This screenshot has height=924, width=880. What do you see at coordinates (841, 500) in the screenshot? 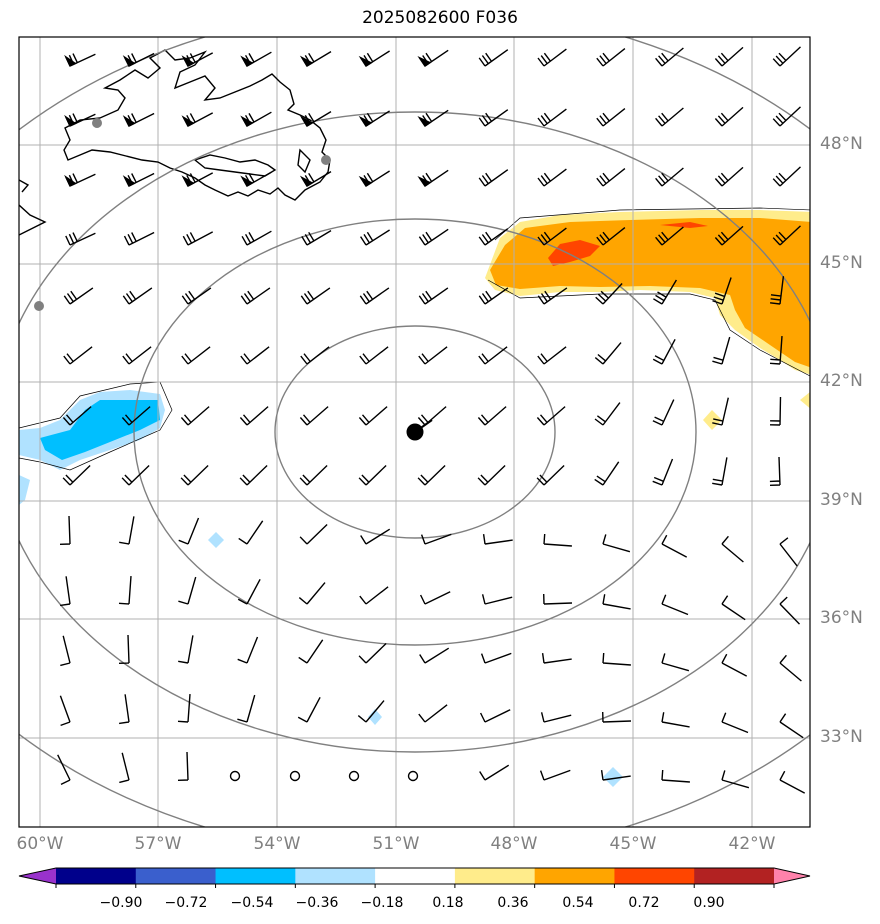
I see `lat-label-39: 39°N` at bounding box center [841, 500].